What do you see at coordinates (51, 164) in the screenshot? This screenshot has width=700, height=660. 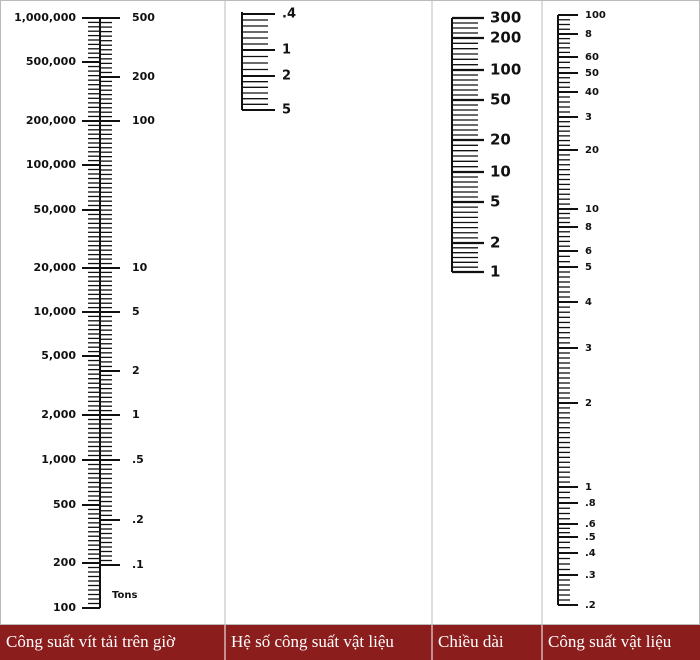 I see `scale-label: 100,000` at bounding box center [51, 164].